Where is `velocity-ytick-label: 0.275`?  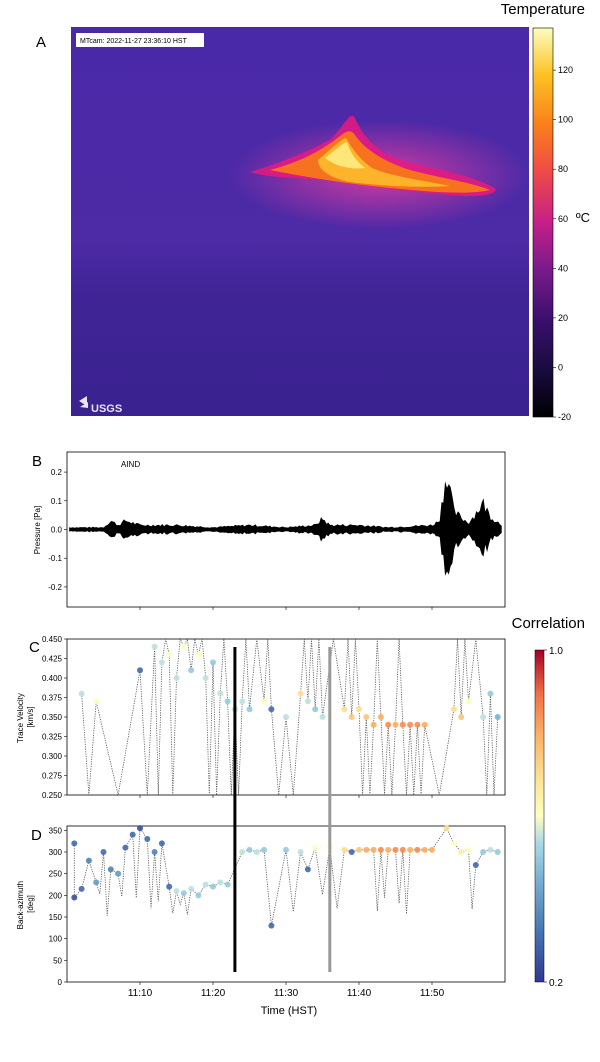 velocity-ytick-label: 0.275 is located at coordinates (52, 776).